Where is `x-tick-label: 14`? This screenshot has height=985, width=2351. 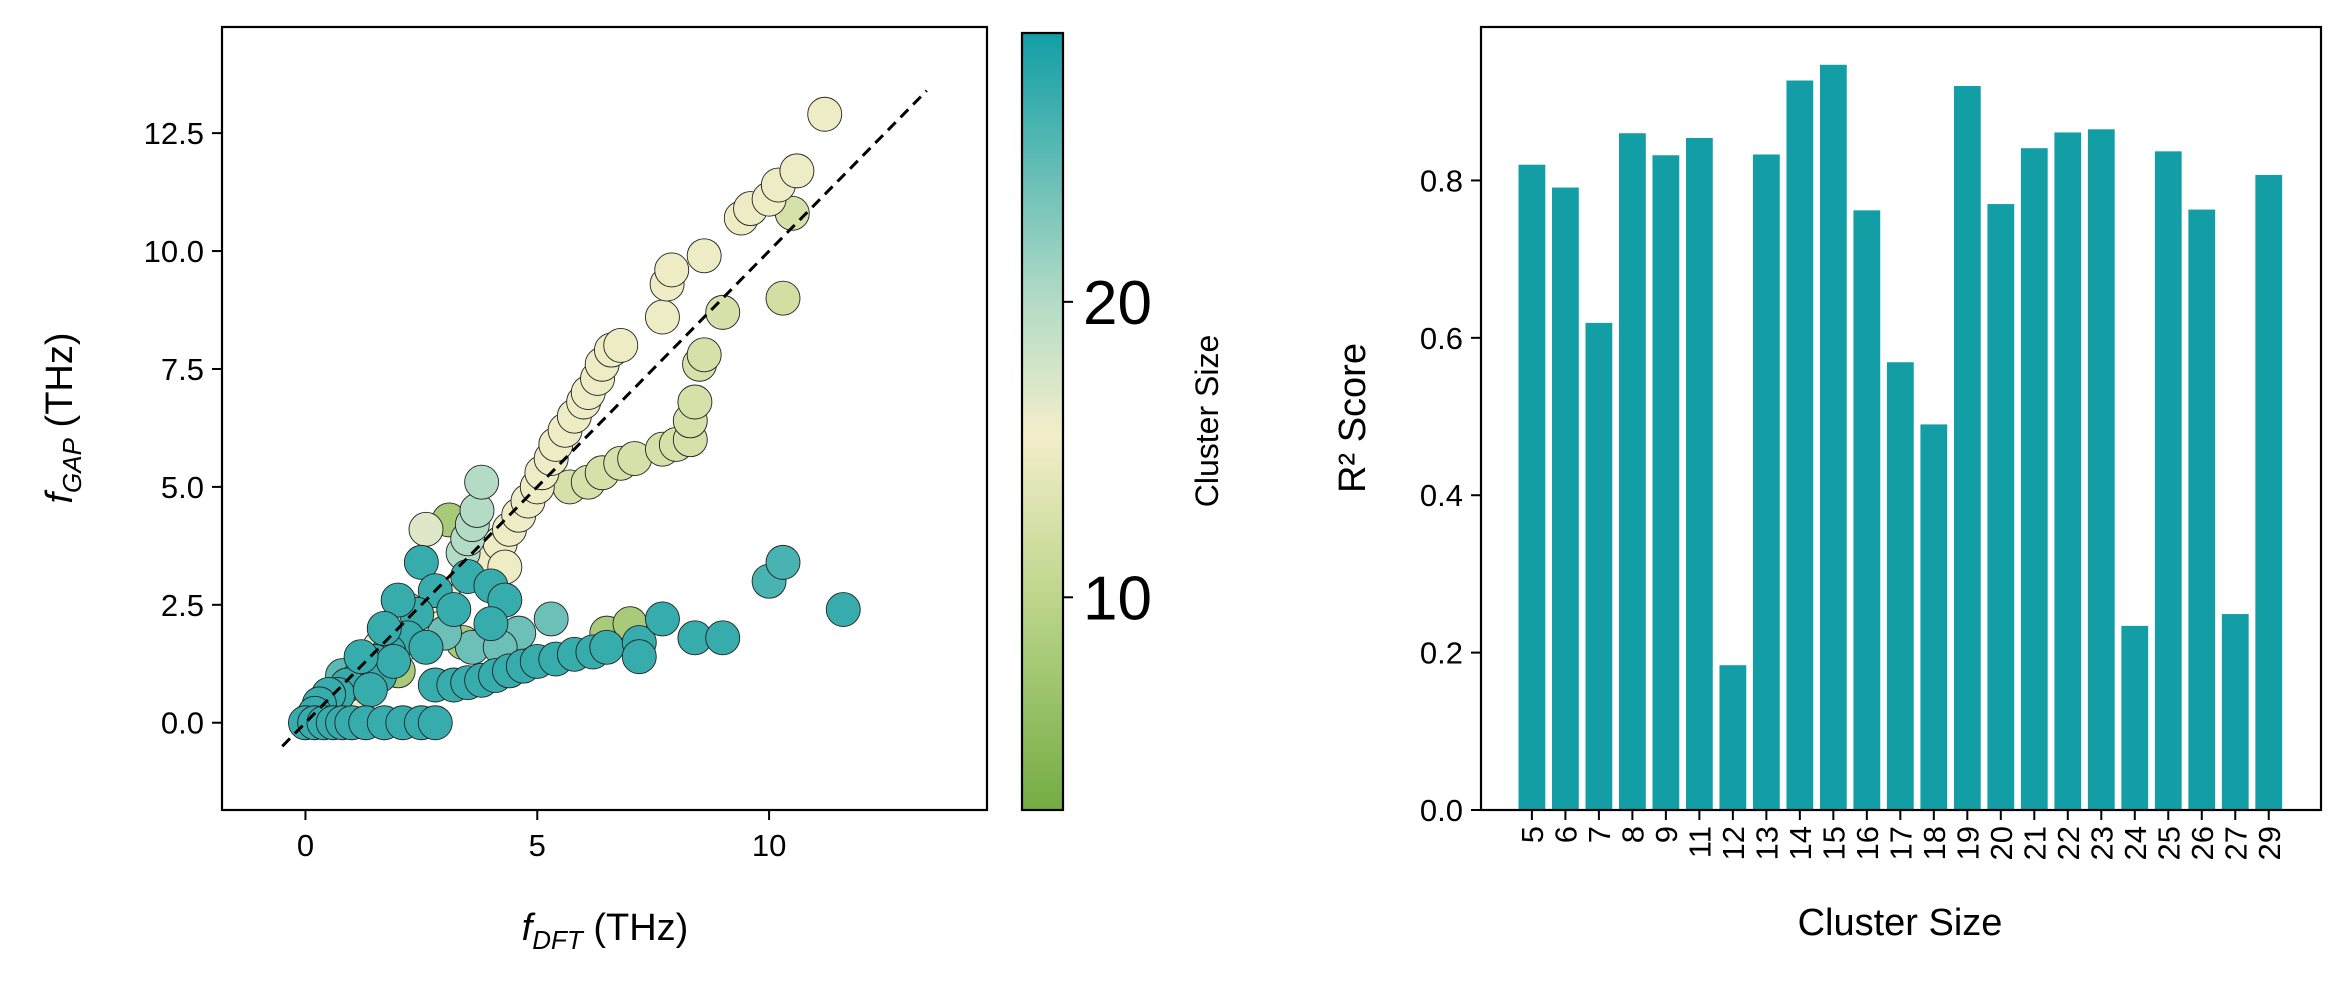 x-tick-label: 14 is located at coordinates (1800, 843).